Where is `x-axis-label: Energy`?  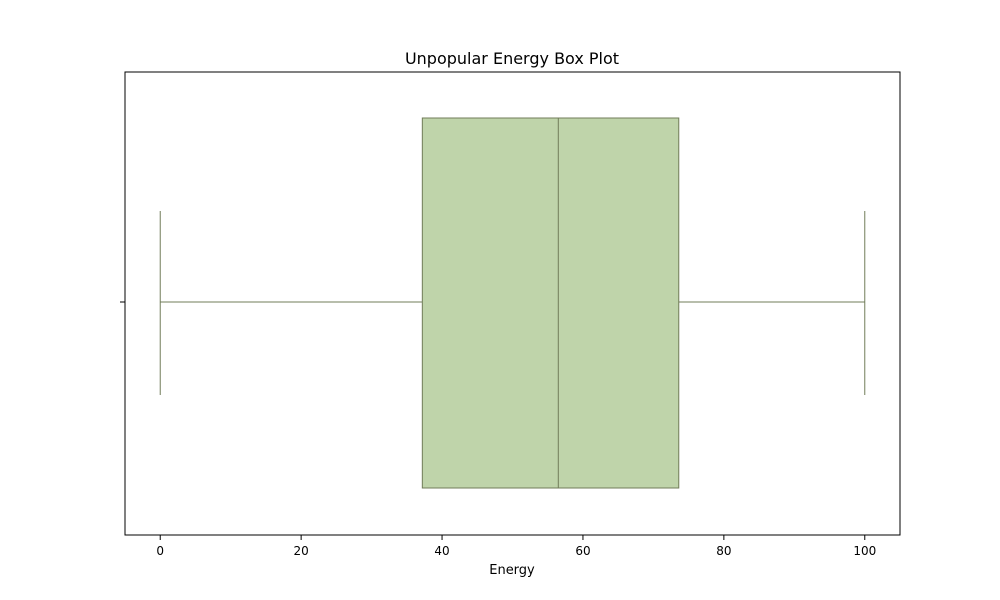 x-axis-label: Energy is located at coordinates (512, 570).